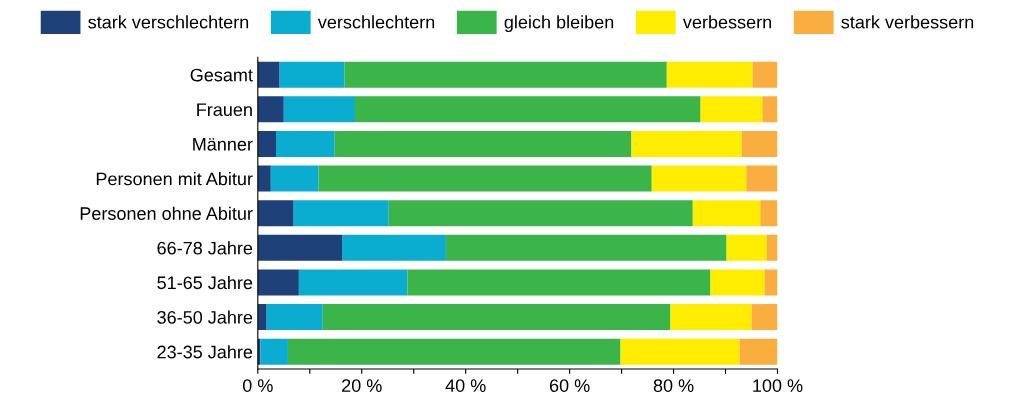 Image resolution: width=1015 pixels, height=410 pixels. Describe the element at coordinates (778, 385) in the screenshot. I see `x-tick-label: 100 %` at that location.